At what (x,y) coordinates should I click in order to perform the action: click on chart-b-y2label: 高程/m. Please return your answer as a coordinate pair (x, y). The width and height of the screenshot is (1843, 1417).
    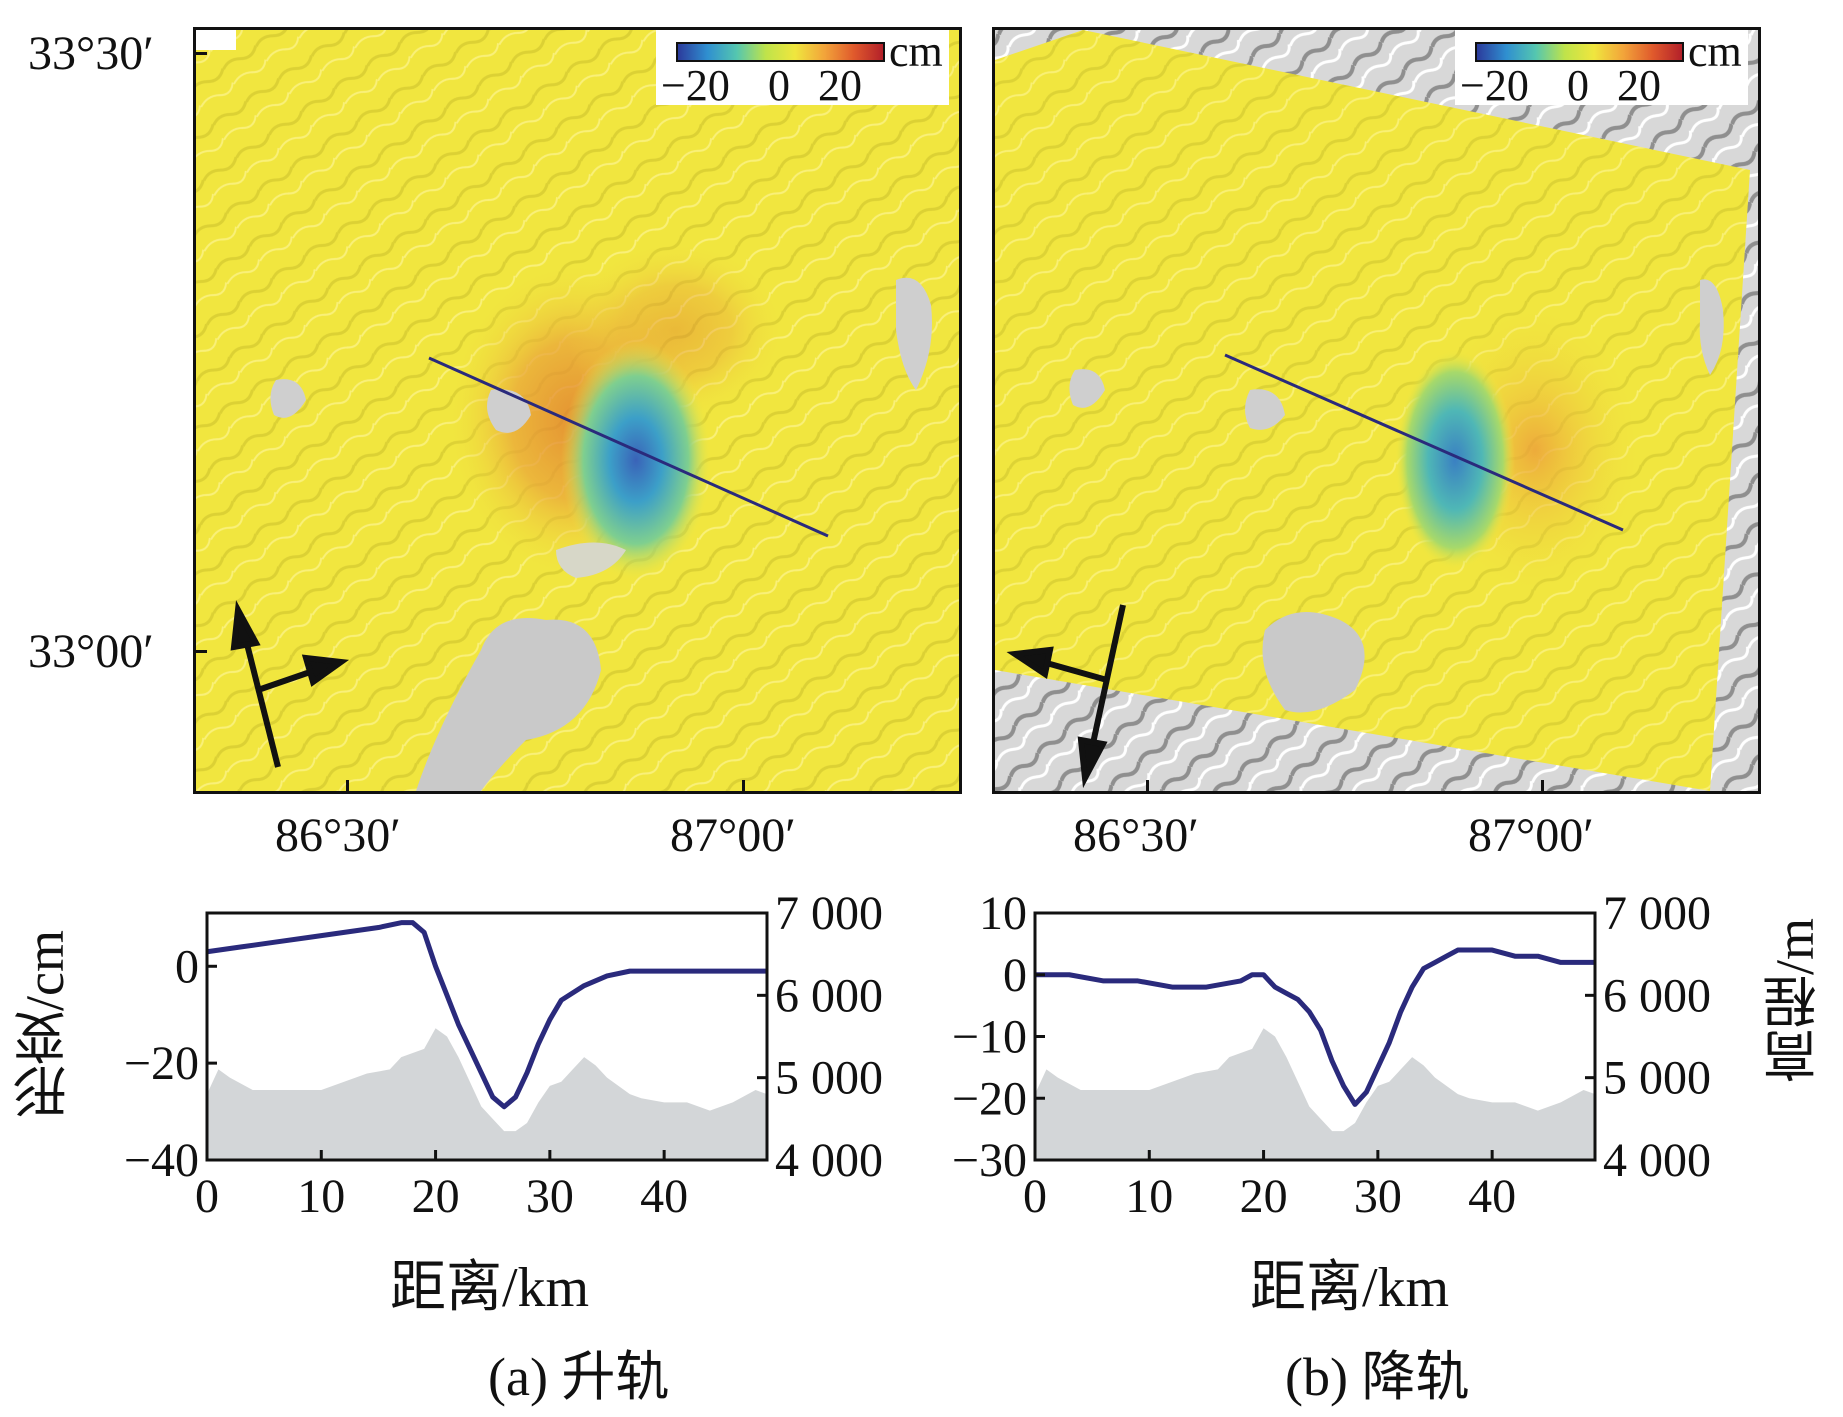
    Looking at the image, I should click on (1795, 1001).